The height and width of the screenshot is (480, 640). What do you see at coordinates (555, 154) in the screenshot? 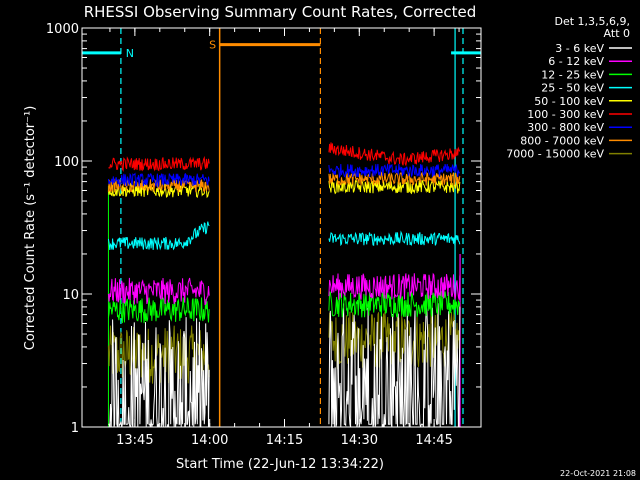
I see `legend-entry-label: 7000 - 15000 keV` at bounding box center [555, 154].